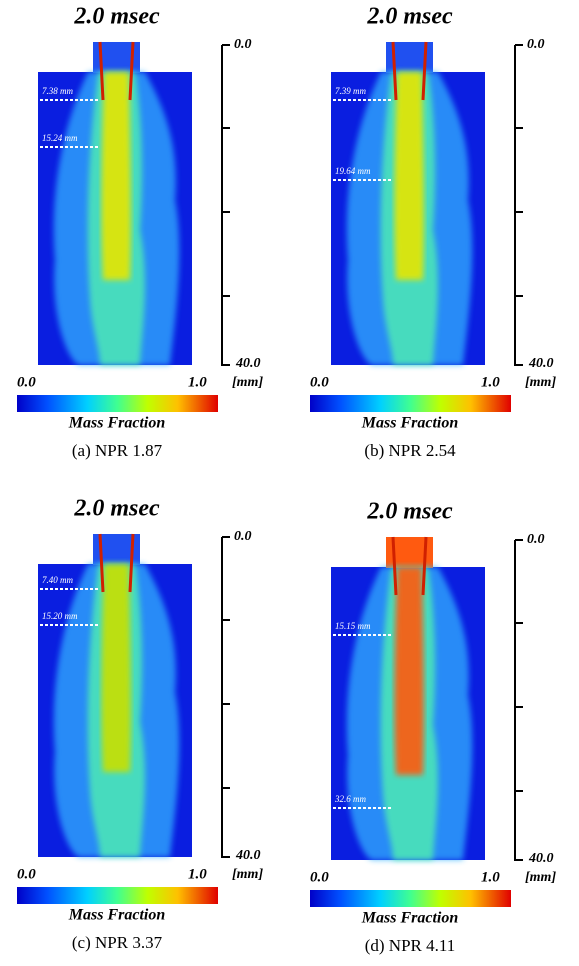 The width and height of the screenshot is (579, 966). I want to click on annotation-label: 15.15 mm, so click(353, 626).